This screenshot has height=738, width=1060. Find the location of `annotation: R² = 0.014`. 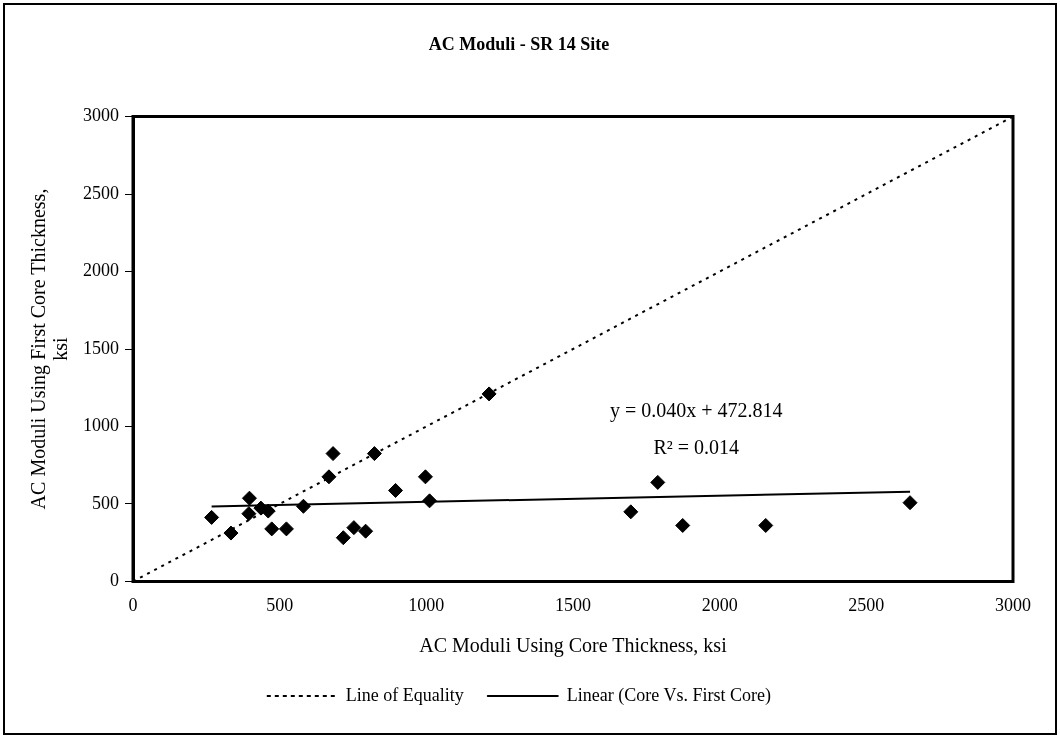

annotation: R² = 0.014 is located at coordinates (696, 447).